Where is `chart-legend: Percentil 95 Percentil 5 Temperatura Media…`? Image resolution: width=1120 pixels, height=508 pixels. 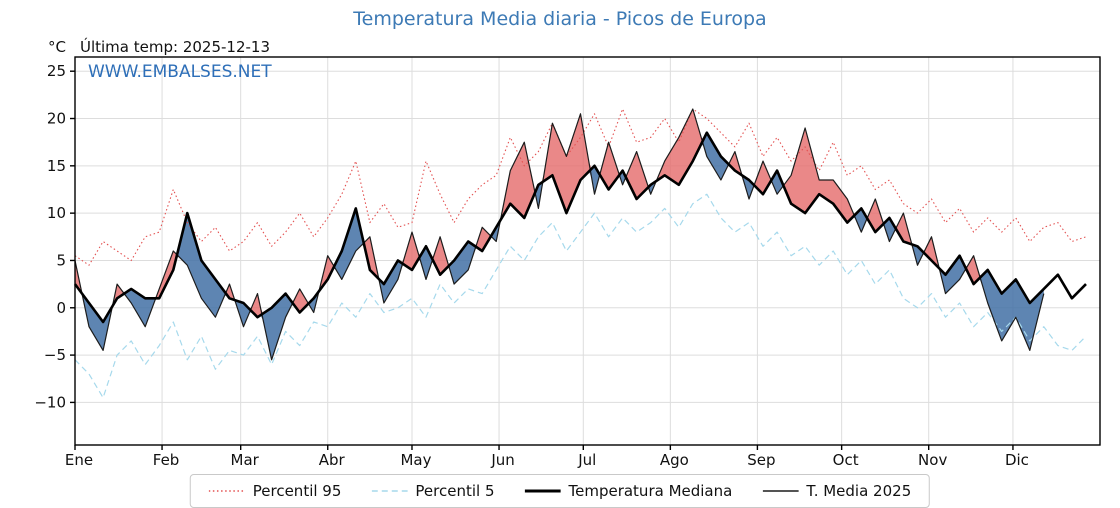 chart-legend: Percentil 95 Percentil 5 Temperatura Media… is located at coordinates (560, 491).